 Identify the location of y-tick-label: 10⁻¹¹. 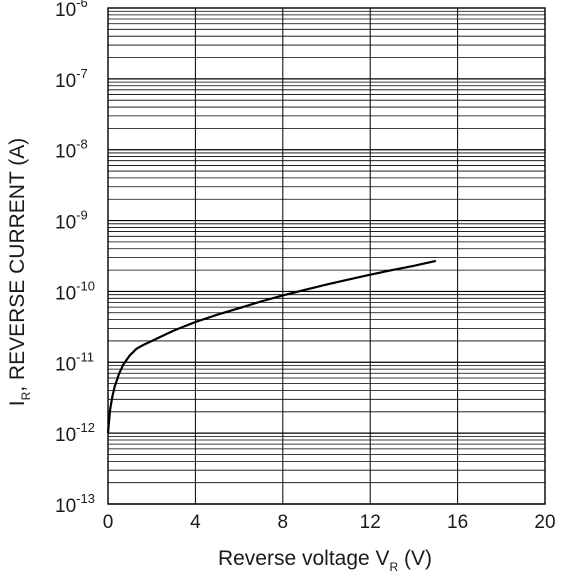
(74, 362).